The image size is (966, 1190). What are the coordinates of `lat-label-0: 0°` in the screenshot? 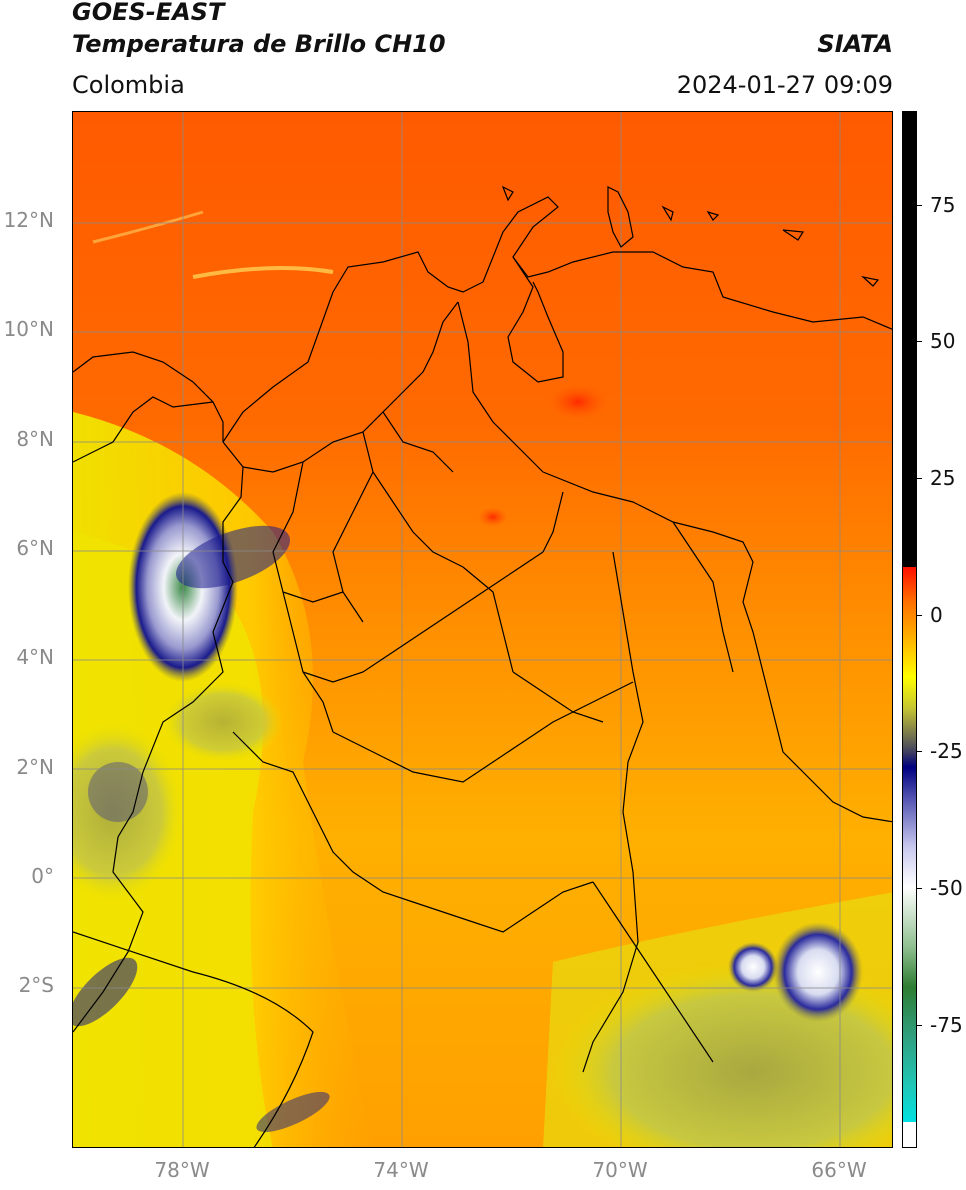 It's located at (42, 876).